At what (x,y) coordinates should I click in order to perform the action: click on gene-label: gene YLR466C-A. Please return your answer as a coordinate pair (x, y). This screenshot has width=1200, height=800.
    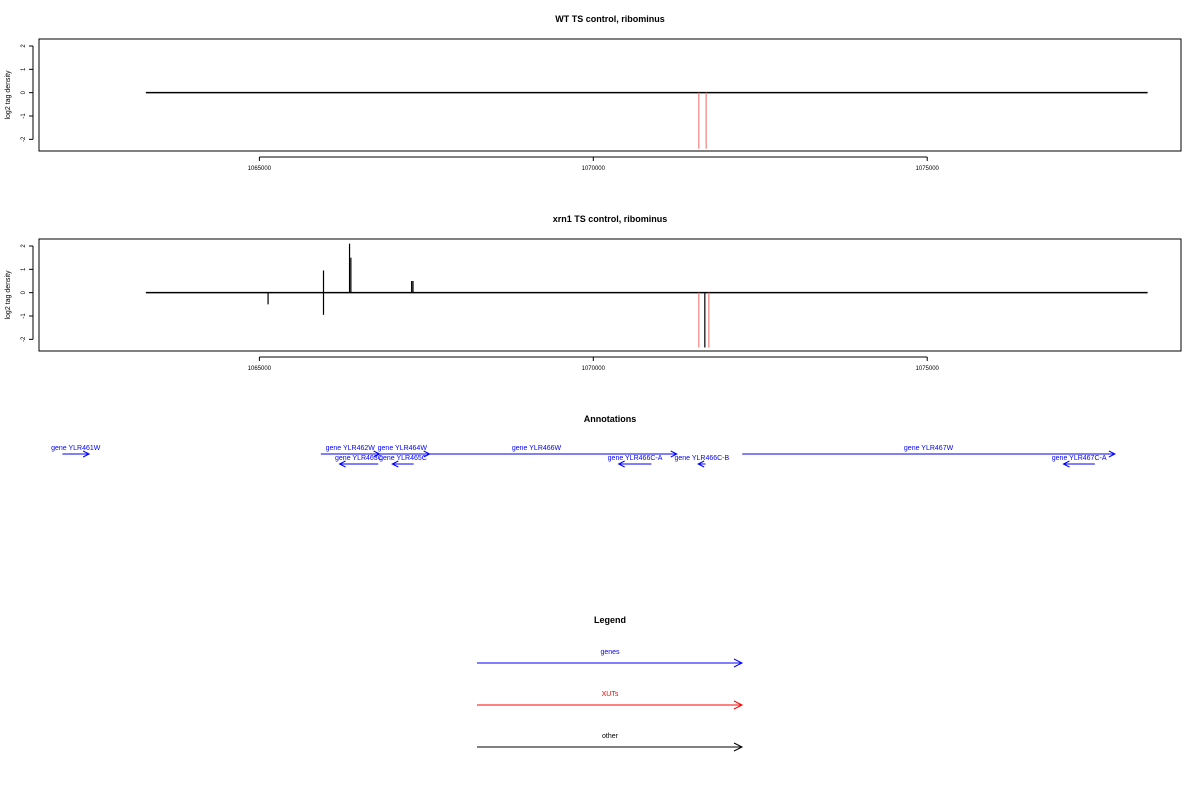
    Looking at the image, I should click on (635, 458).